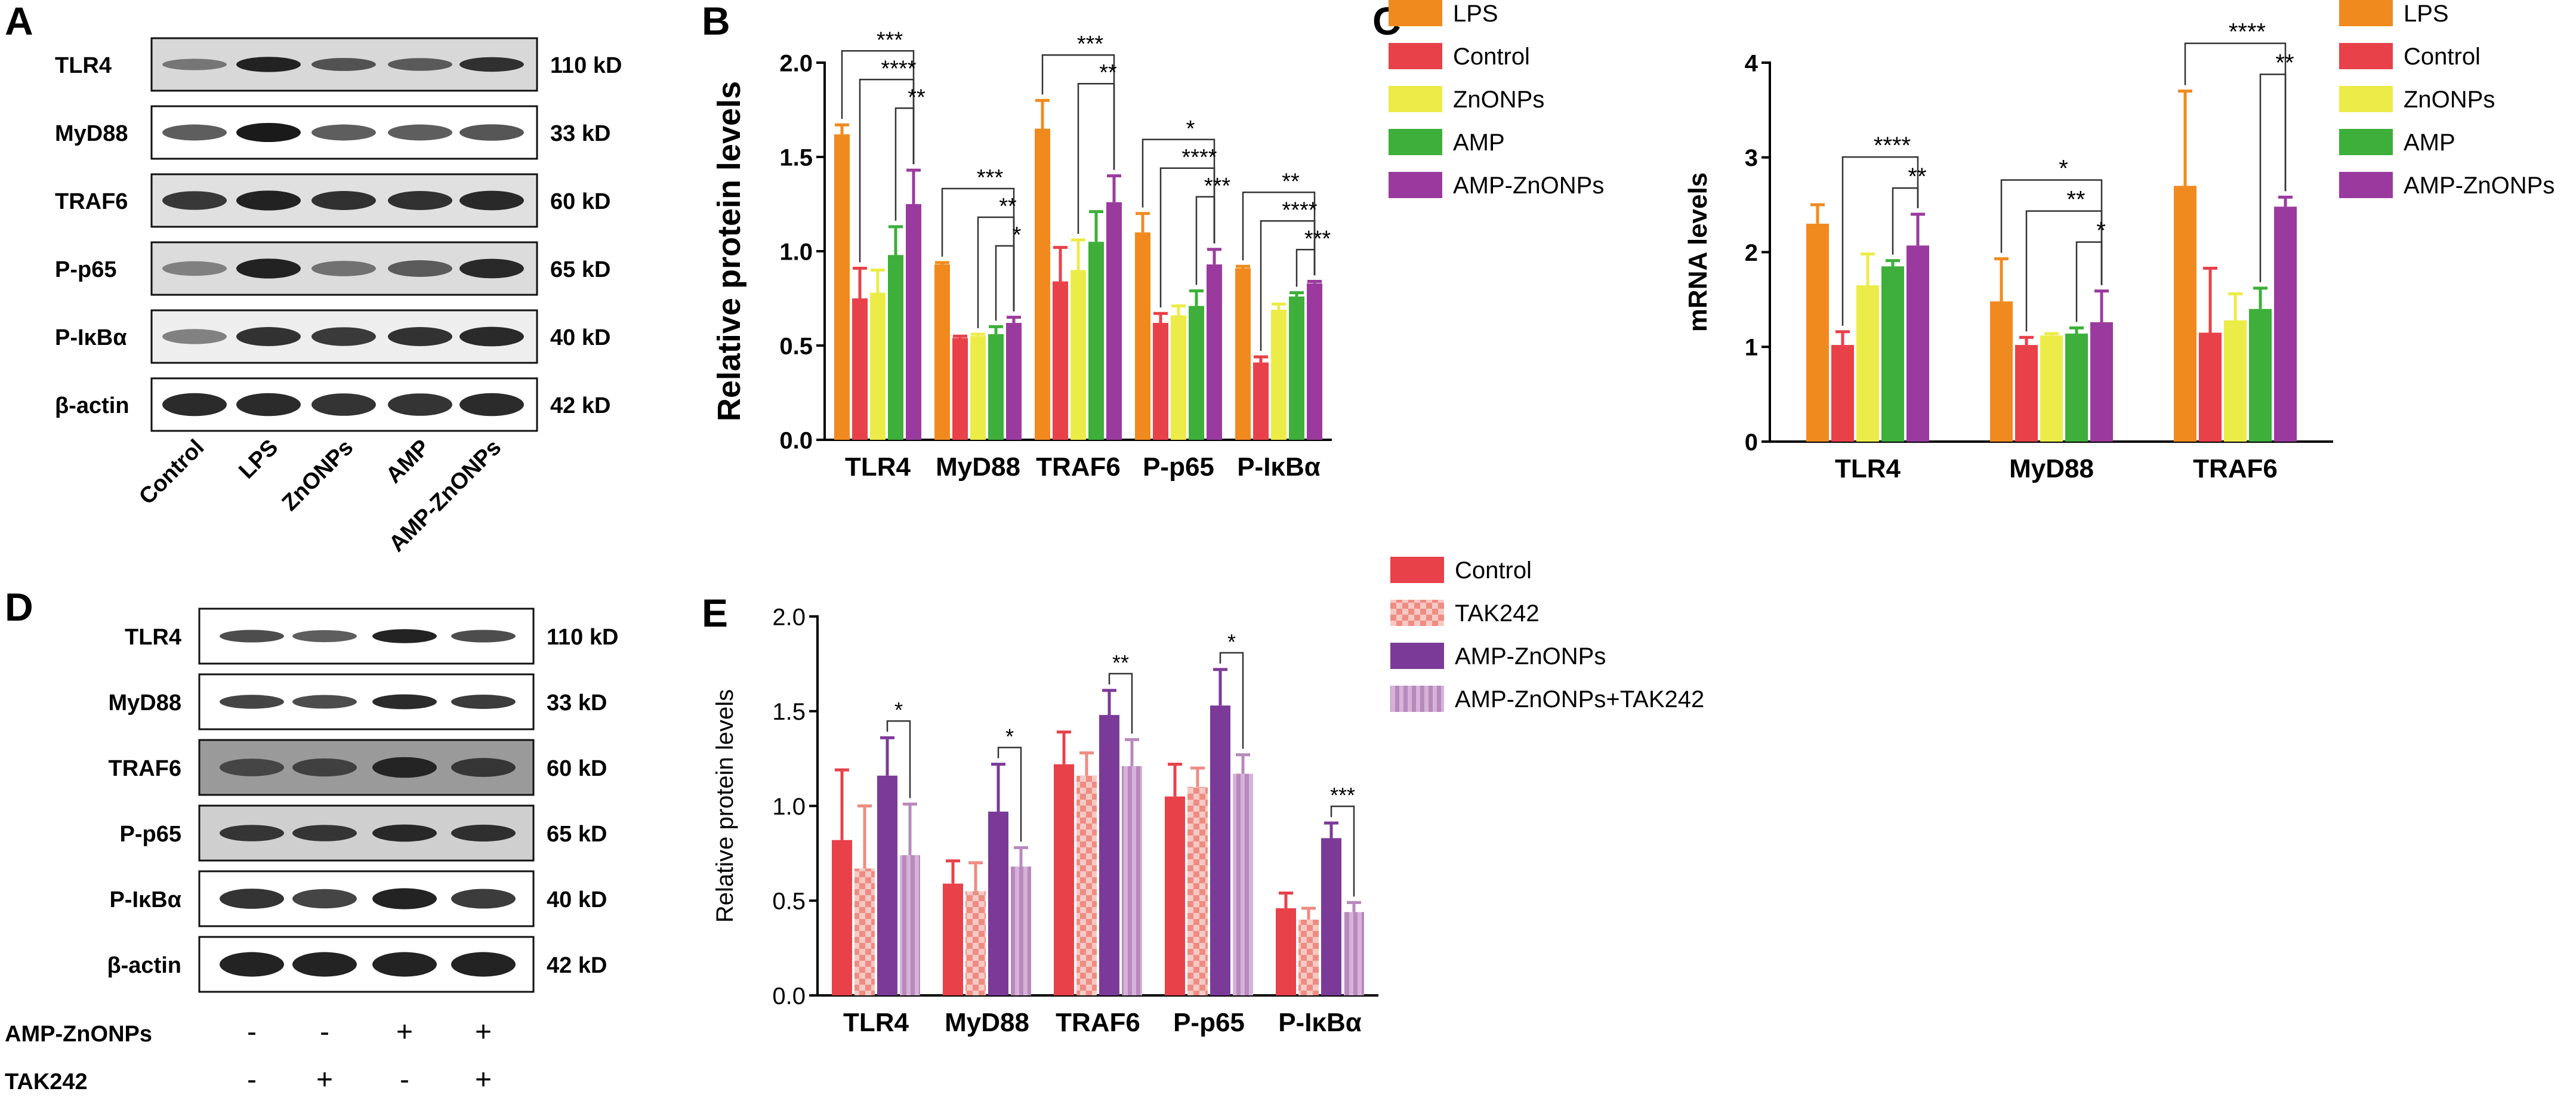 Image resolution: width=2576 pixels, height=1107 pixels. I want to click on blot-protein-label: TRAF6, so click(91, 202).